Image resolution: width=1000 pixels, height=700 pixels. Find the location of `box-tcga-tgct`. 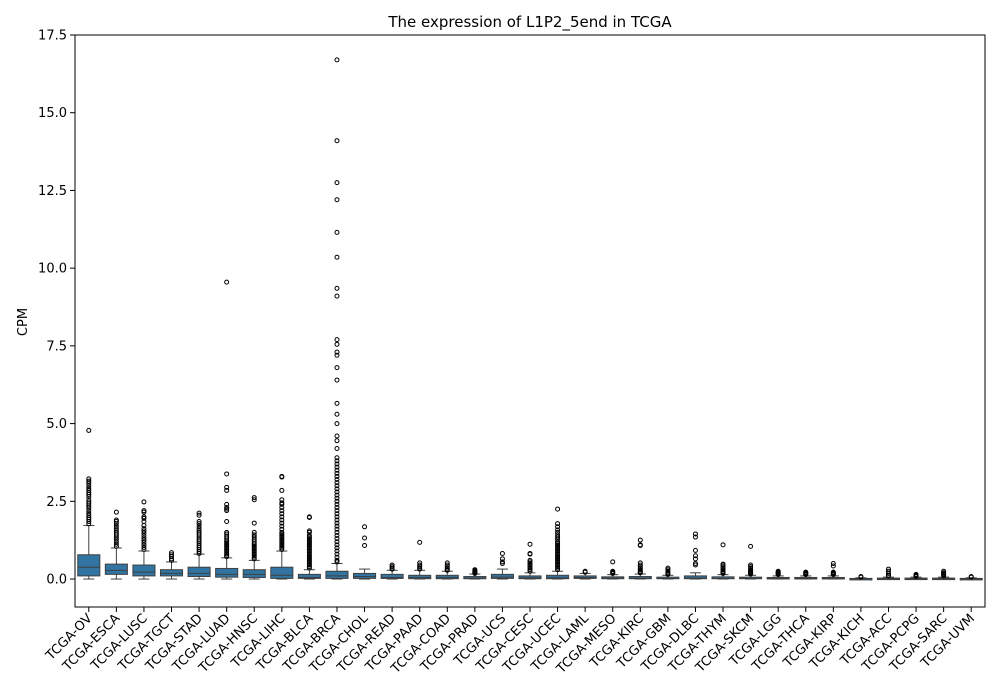

box-tcga-tgct is located at coordinates (171, 565).